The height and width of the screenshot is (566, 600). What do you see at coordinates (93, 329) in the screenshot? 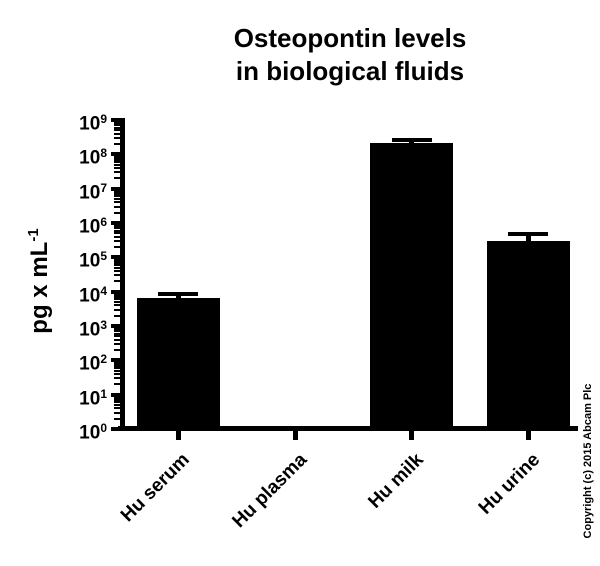
I see `y-tick-label: 10³` at bounding box center [93, 329].